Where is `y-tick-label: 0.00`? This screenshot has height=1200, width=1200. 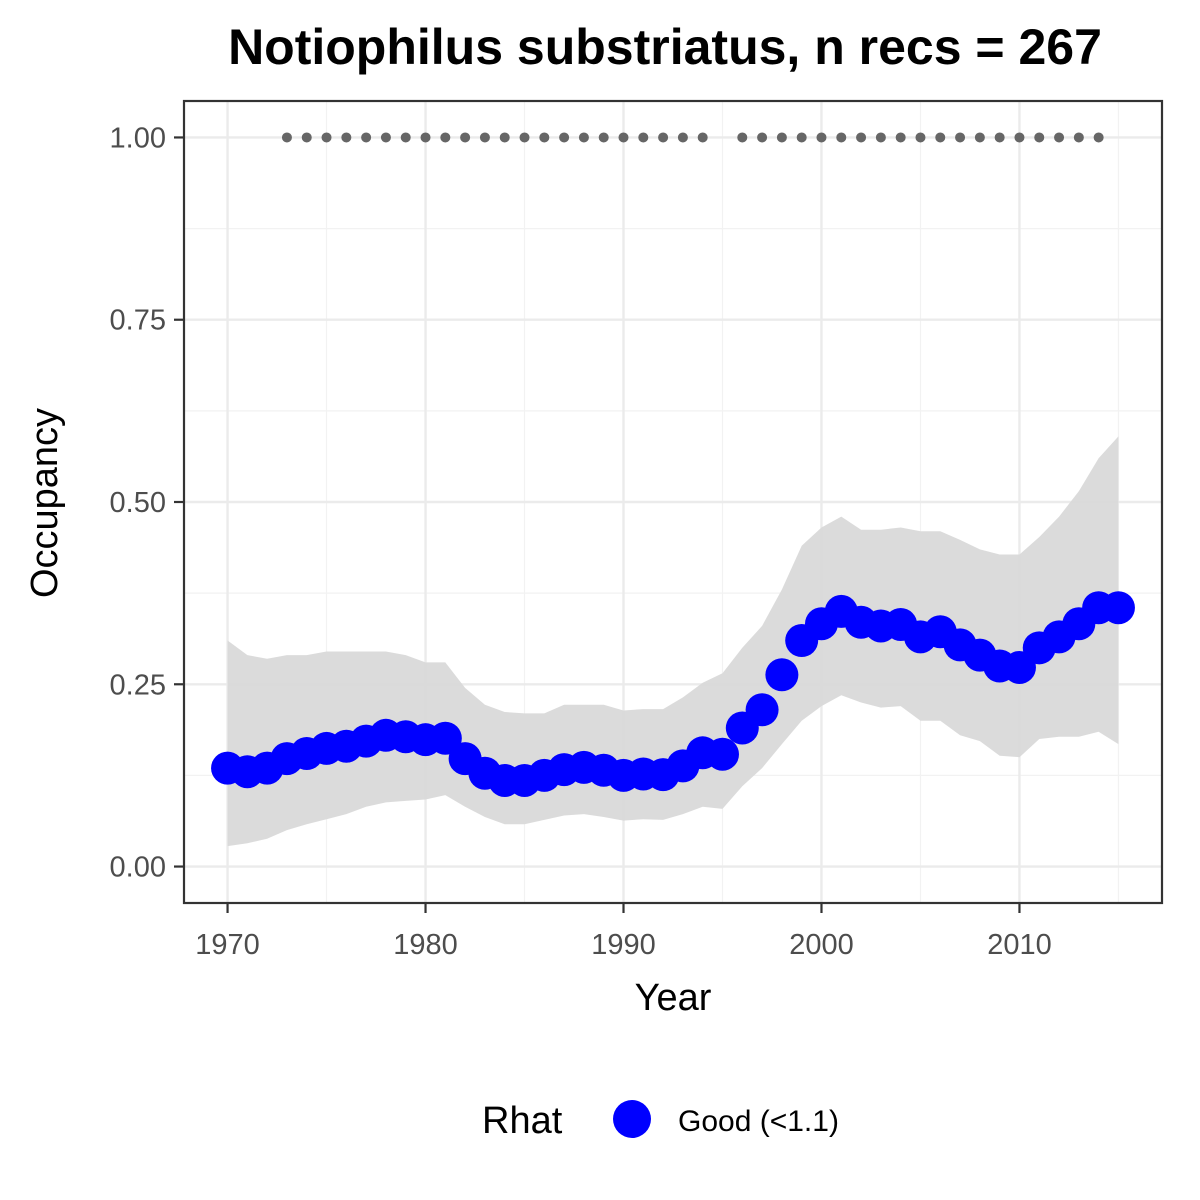 y-tick-label: 0.00 is located at coordinates (138, 868).